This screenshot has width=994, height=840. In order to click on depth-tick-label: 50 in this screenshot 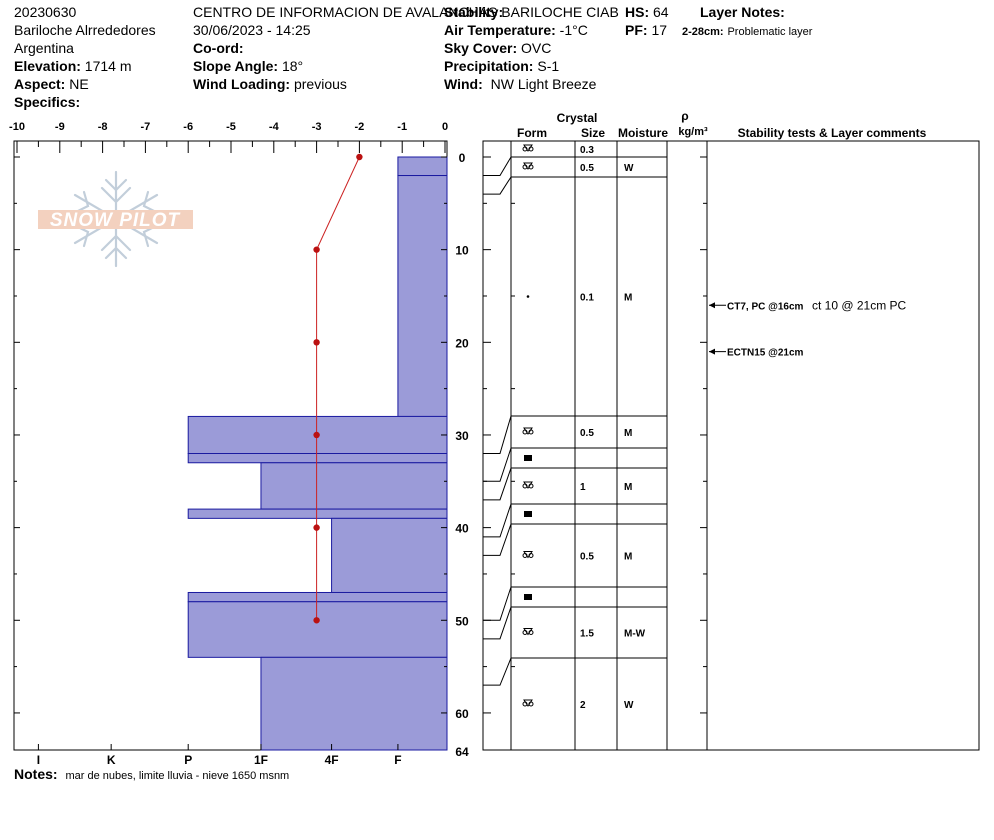, I will do `click(462, 621)`.